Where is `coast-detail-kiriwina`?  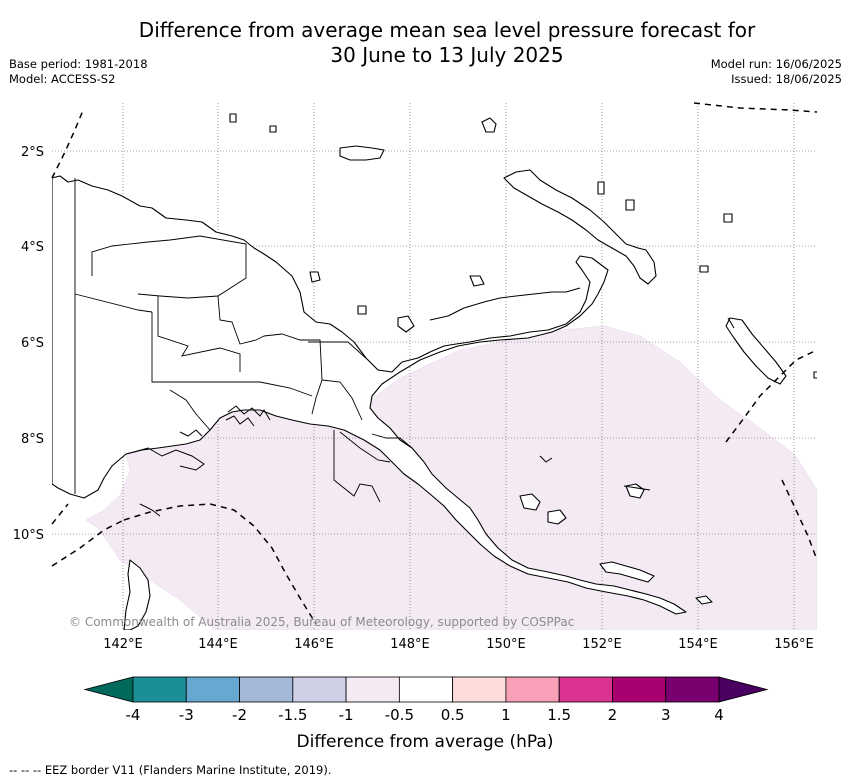 coast-detail-kiriwina is located at coordinates (546, 459).